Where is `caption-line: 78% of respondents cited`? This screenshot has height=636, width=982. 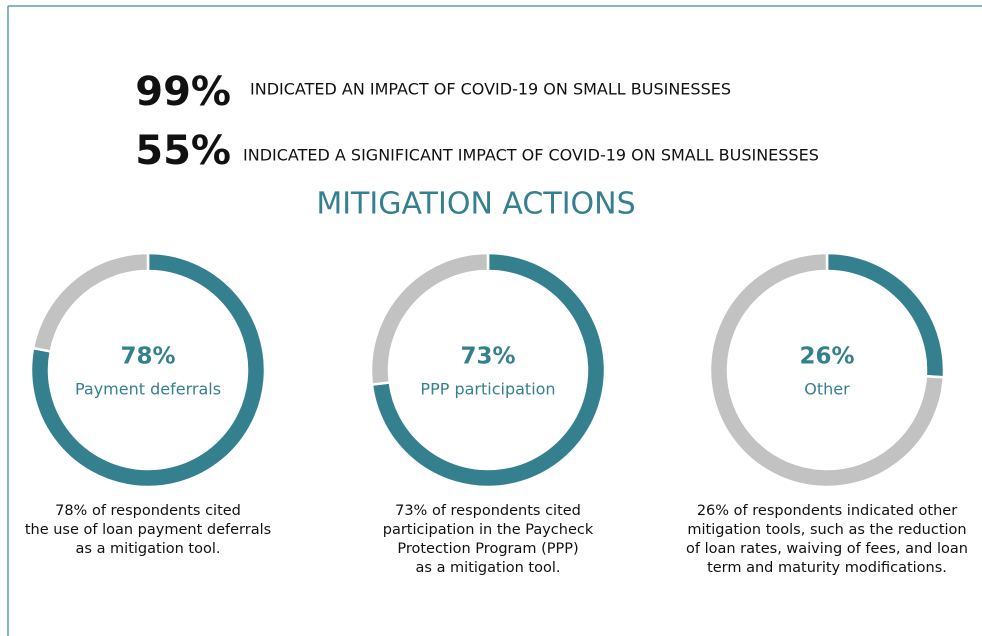 caption-line: 78% of respondents cited is located at coordinates (148, 511).